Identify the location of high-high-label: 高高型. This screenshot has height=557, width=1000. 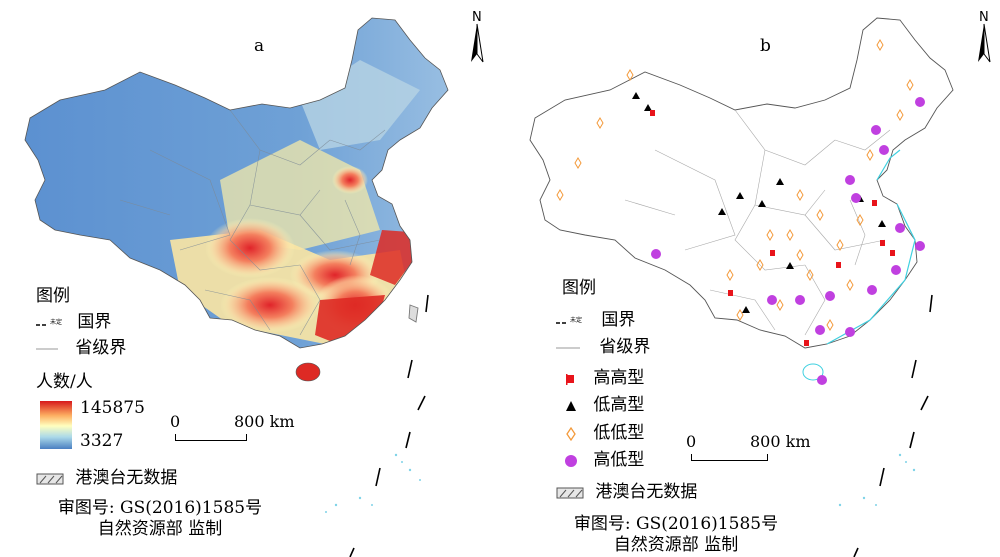
(619, 378).